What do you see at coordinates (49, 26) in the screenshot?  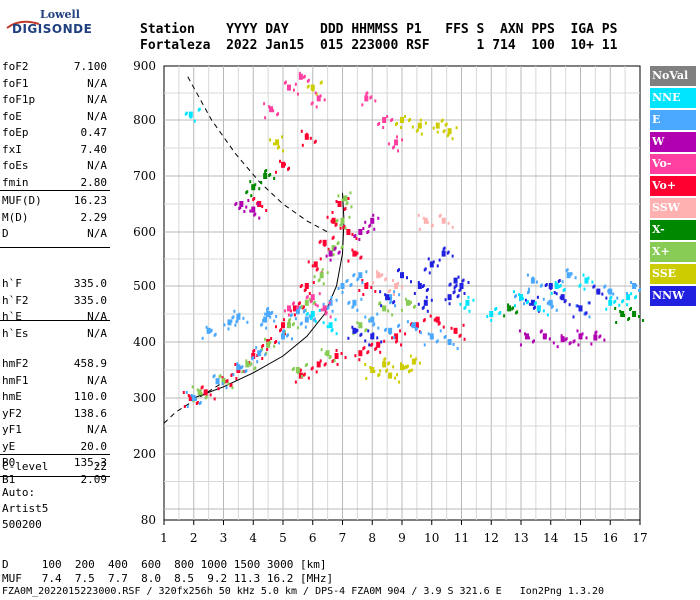 I see `digisonde-logo: Lowell DIGISONDE` at bounding box center [49, 26].